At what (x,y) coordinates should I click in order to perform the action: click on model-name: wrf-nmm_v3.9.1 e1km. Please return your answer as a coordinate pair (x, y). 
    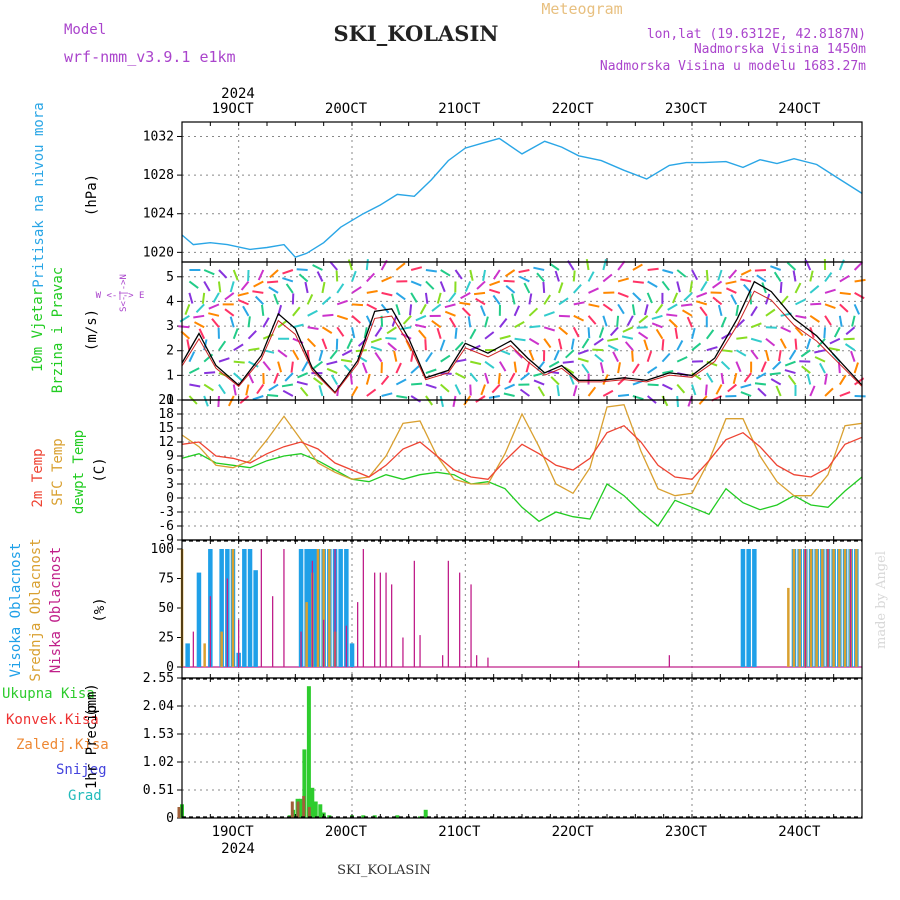
    Looking at the image, I should click on (150, 57).